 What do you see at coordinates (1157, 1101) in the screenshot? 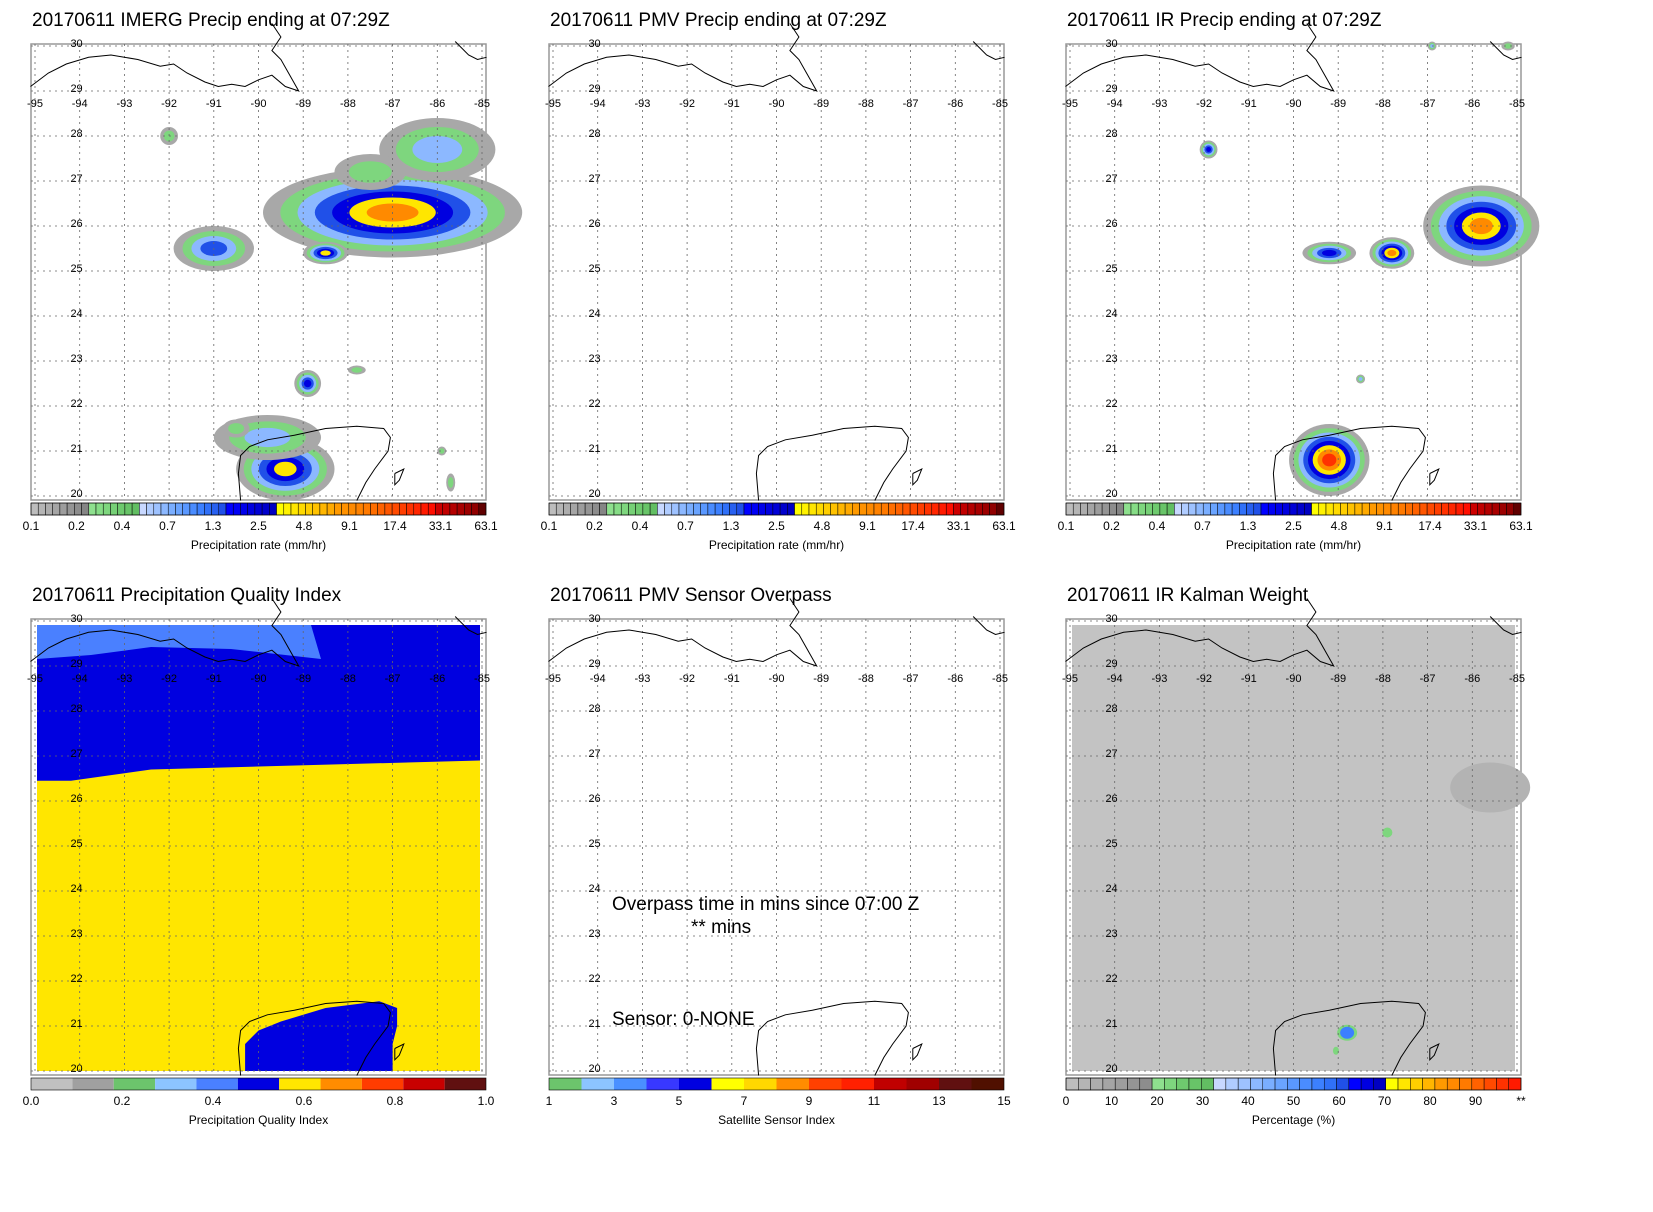
I see `colorbar-tick-label: 20` at bounding box center [1157, 1101].